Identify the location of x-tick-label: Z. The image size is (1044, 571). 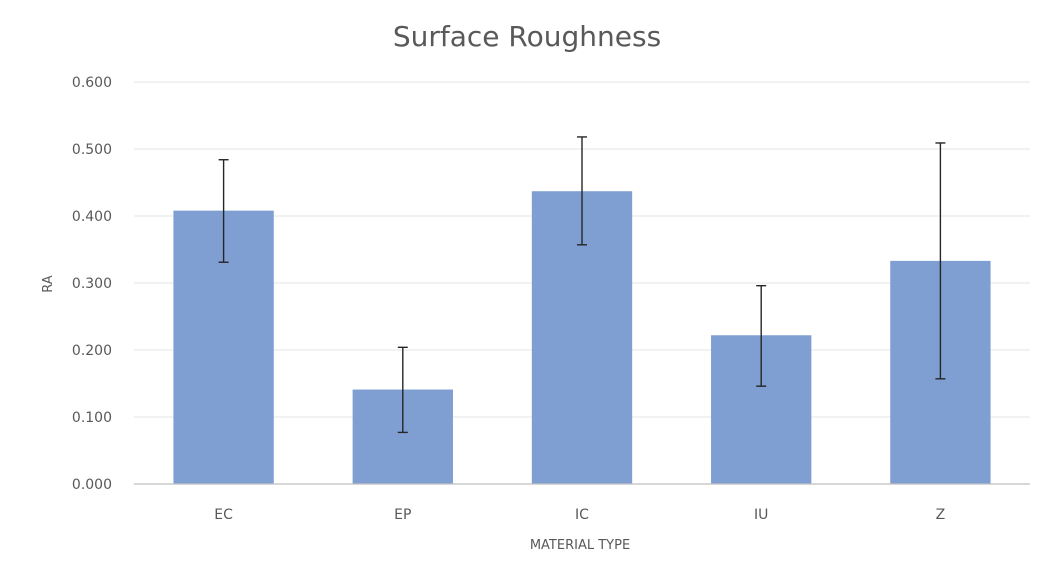
(941, 515).